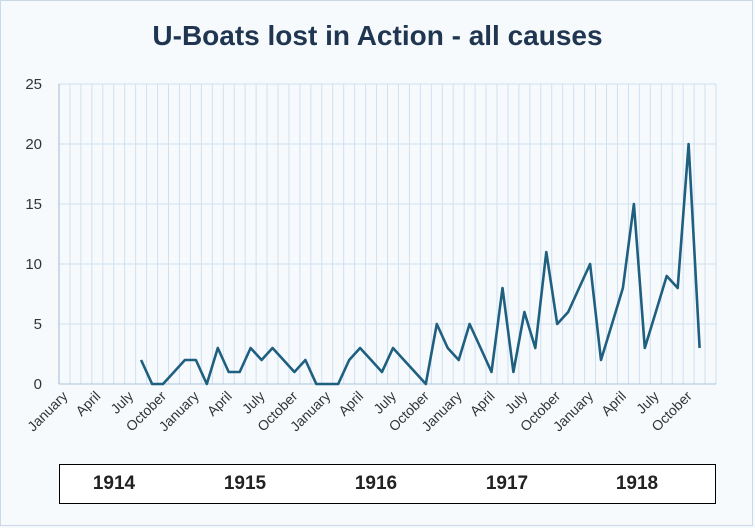 The image size is (755, 528). I want to click on year-label: 1914, so click(114, 483).